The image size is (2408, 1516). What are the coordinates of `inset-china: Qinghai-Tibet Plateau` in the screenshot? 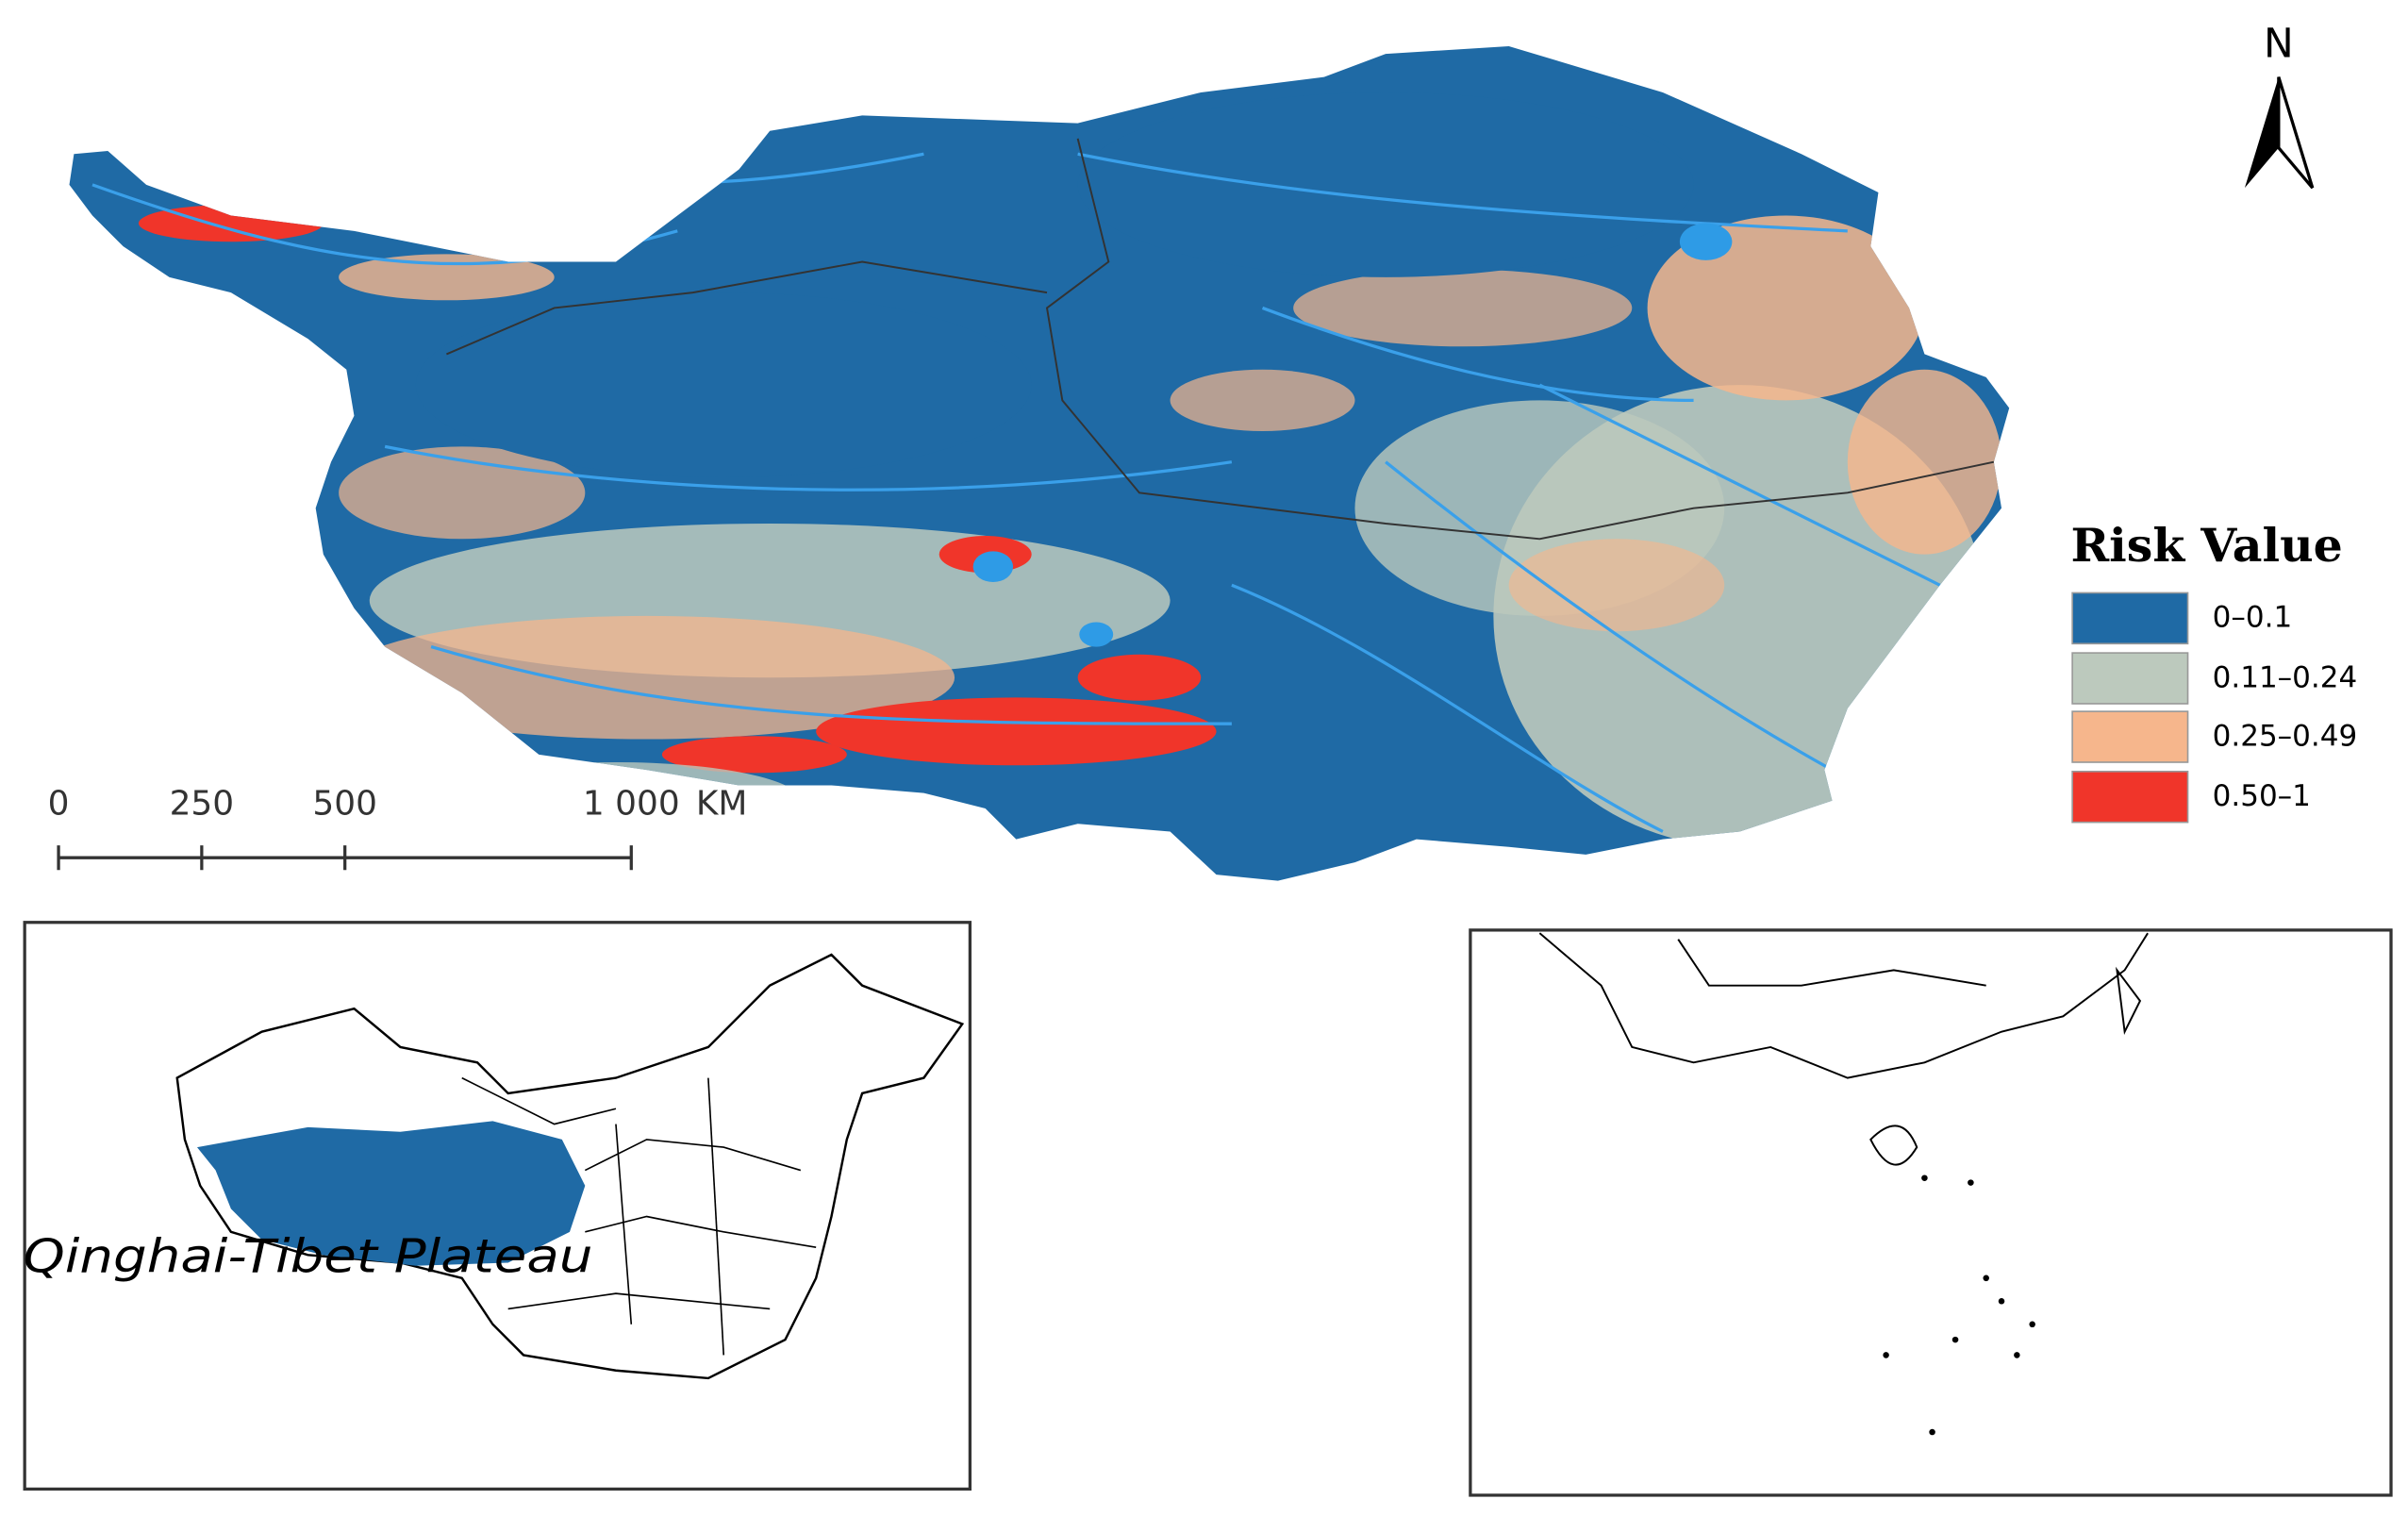 It's located at (497, 1206).